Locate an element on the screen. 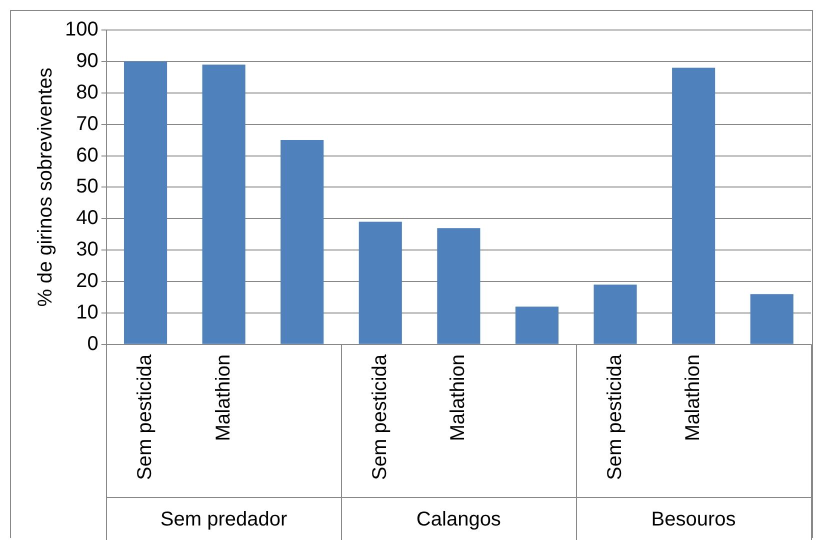 Image resolution: width=825 pixels, height=540 pixels. y-tick-label: 0 is located at coordinates (92, 343).